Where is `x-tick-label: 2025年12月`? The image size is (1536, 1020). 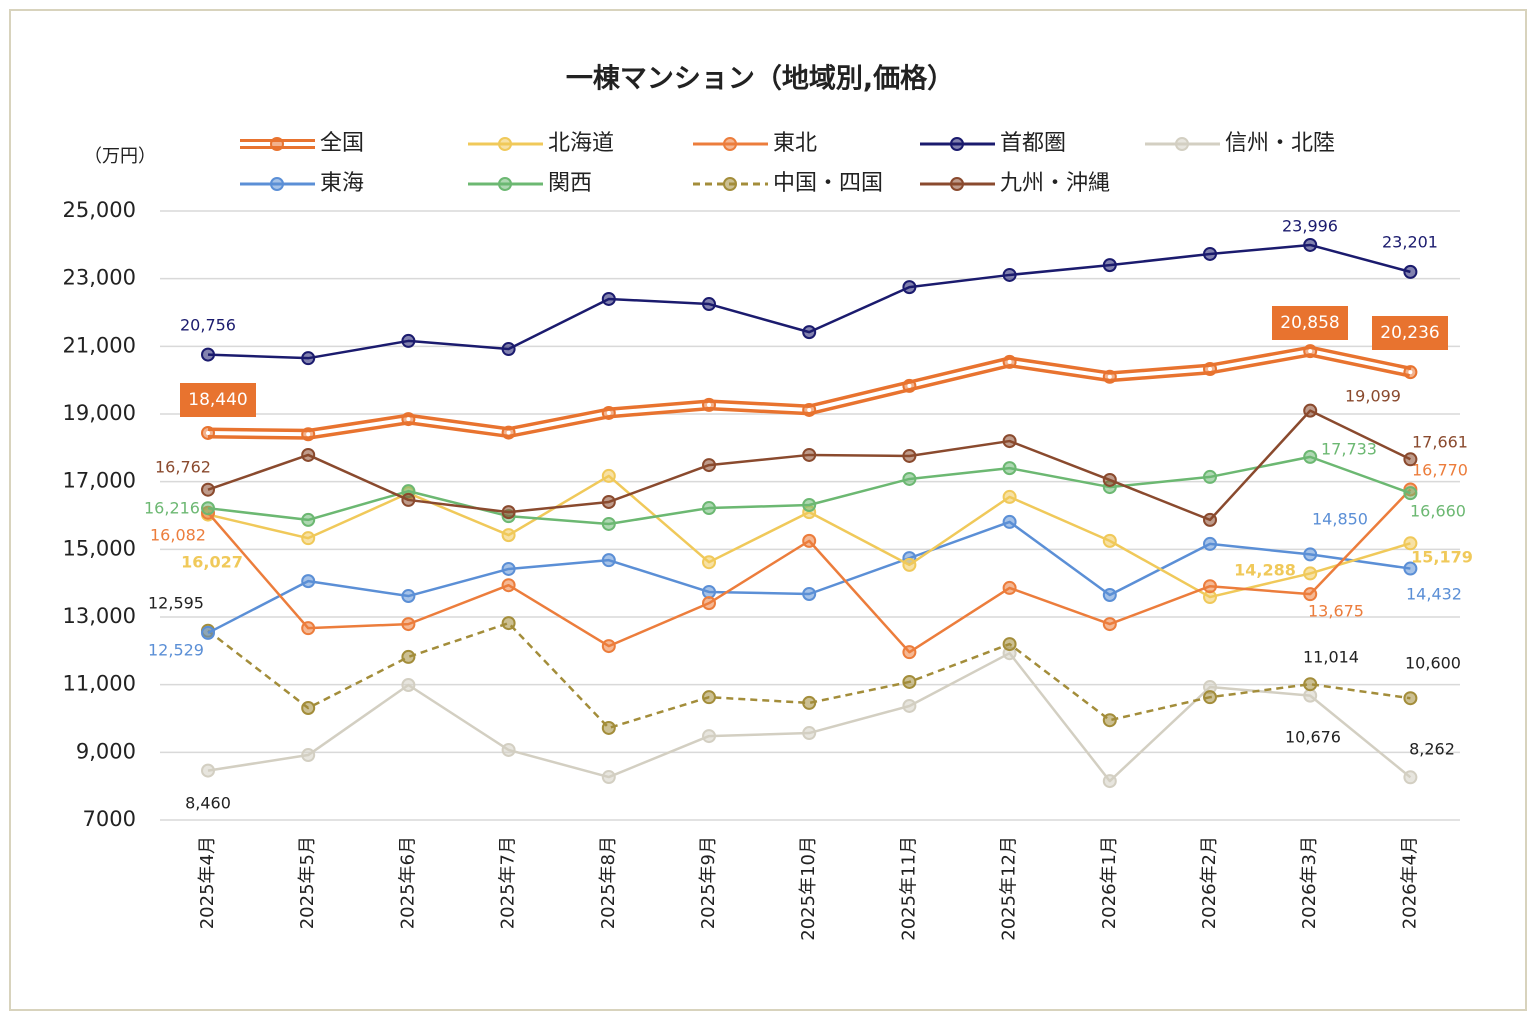
x-tick-label: 2025年12月 is located at coordinates (1009, 888).